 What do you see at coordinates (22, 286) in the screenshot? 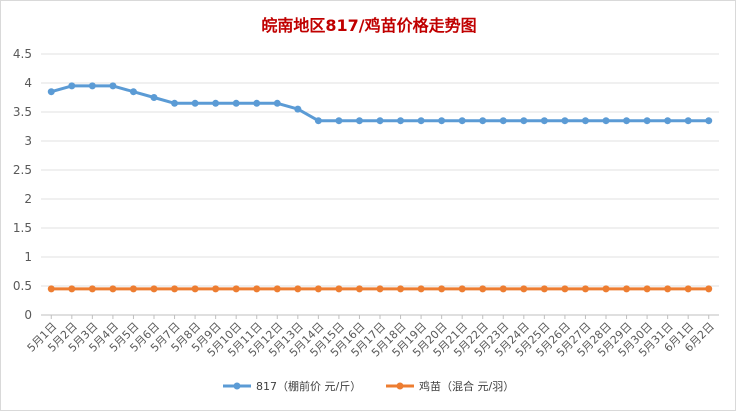
I see `y-tick-label: 0.5` at bounding box center [22, 286].